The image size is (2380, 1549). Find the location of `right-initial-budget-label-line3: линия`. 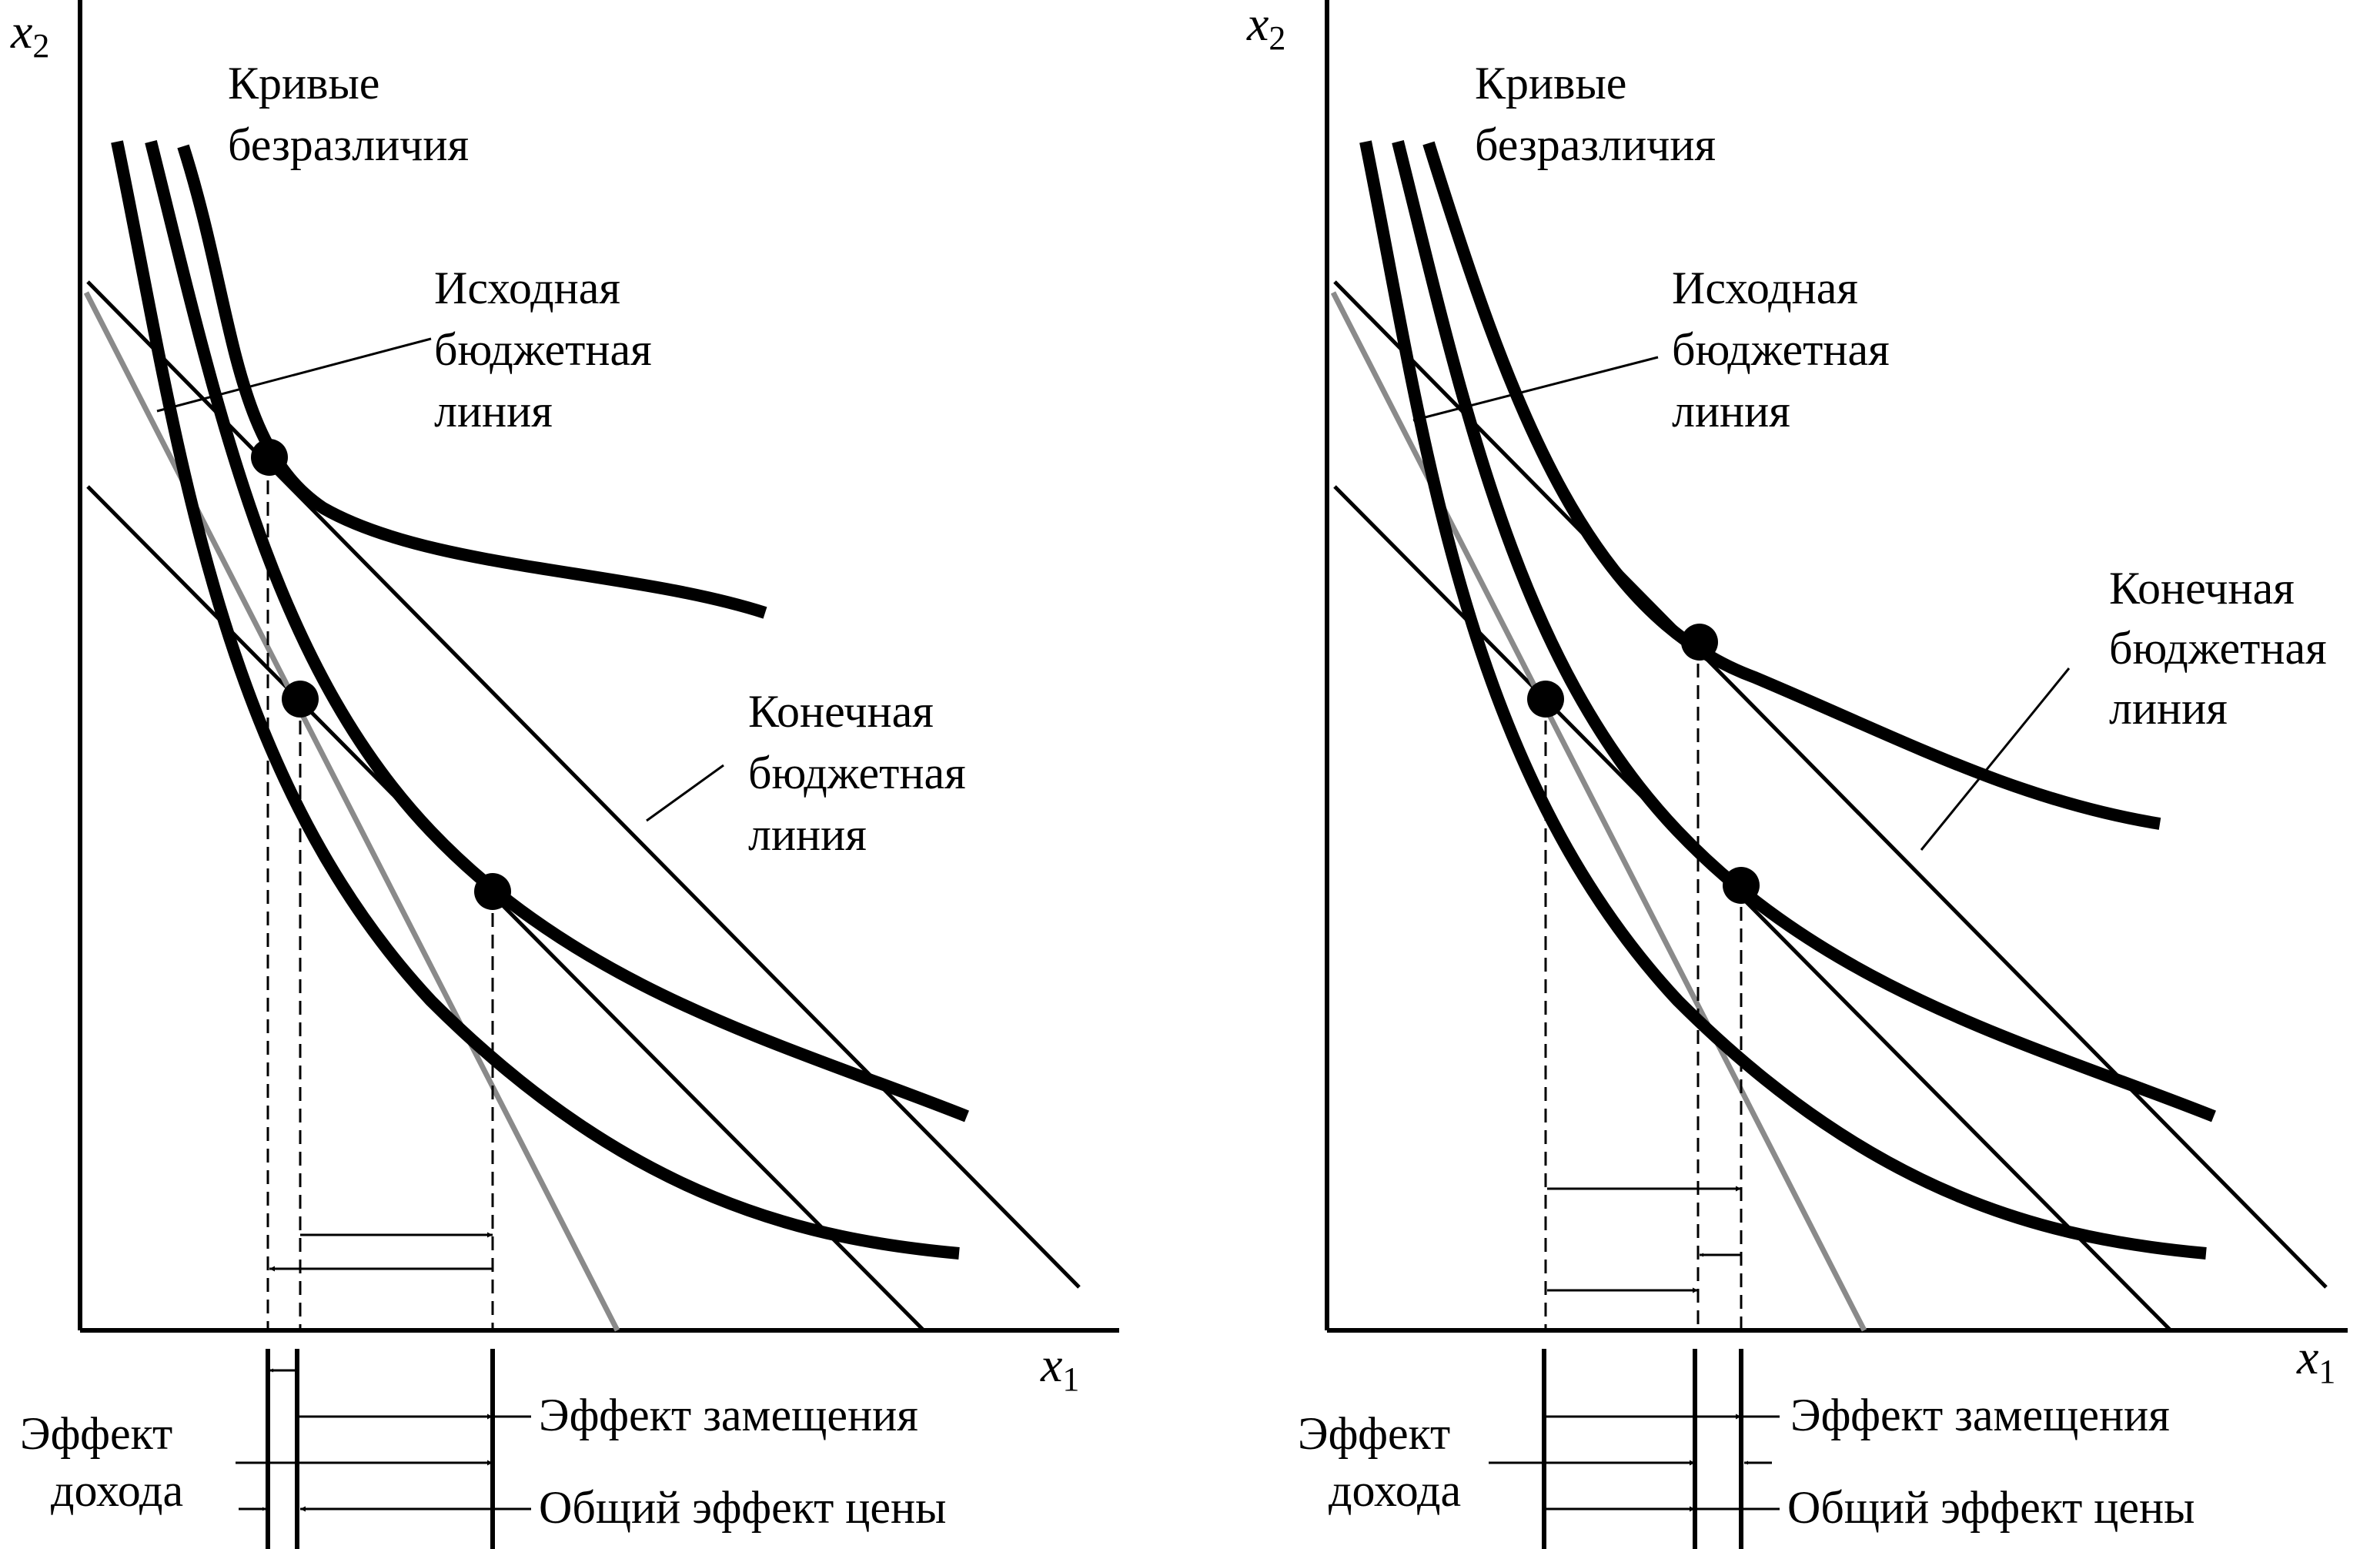

right-initial-budget-label-line3: линия is located at coordinates (1731, 411).